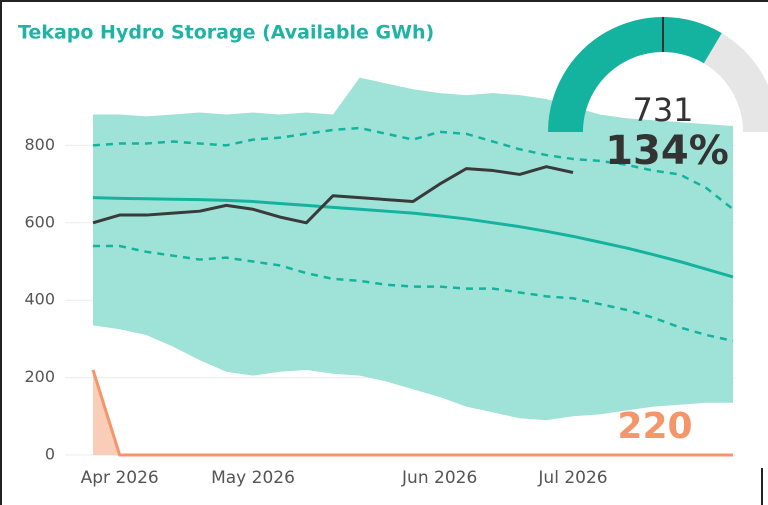 The image size is (768, 505). Describe the element at coordinates (39, 376) in the screenshot. I see `y-tick-label: 200` at that location.